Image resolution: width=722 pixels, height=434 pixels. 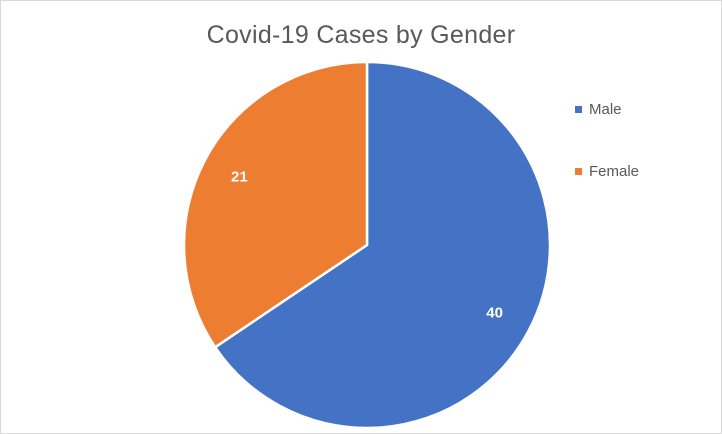 I want to click on legend-swatch-male, so click(x=578, y=109).